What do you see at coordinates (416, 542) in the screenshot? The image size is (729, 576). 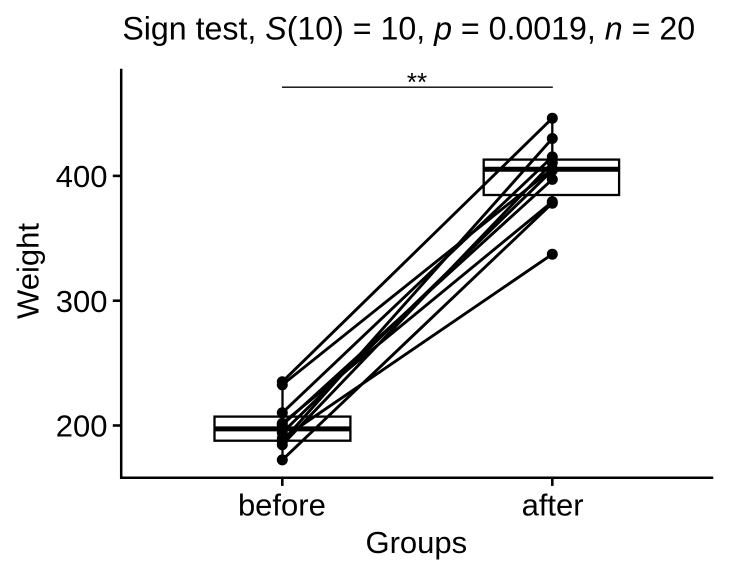 I see `svg-text: Groups` at bounding box center [416, 542].